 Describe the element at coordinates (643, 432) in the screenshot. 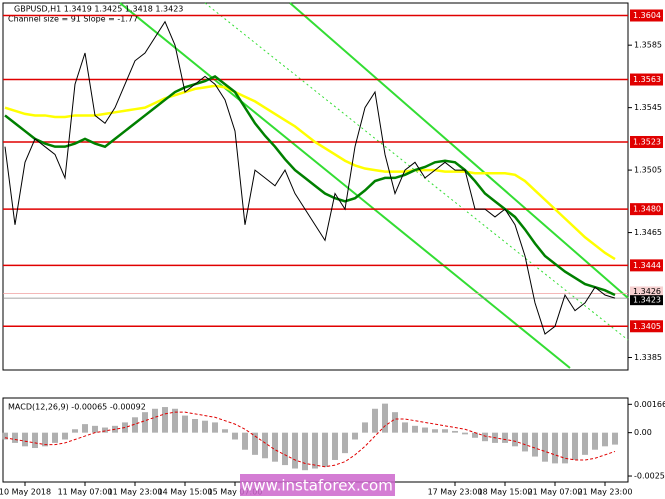

I see `y-tick-label: 0.00` at that location.